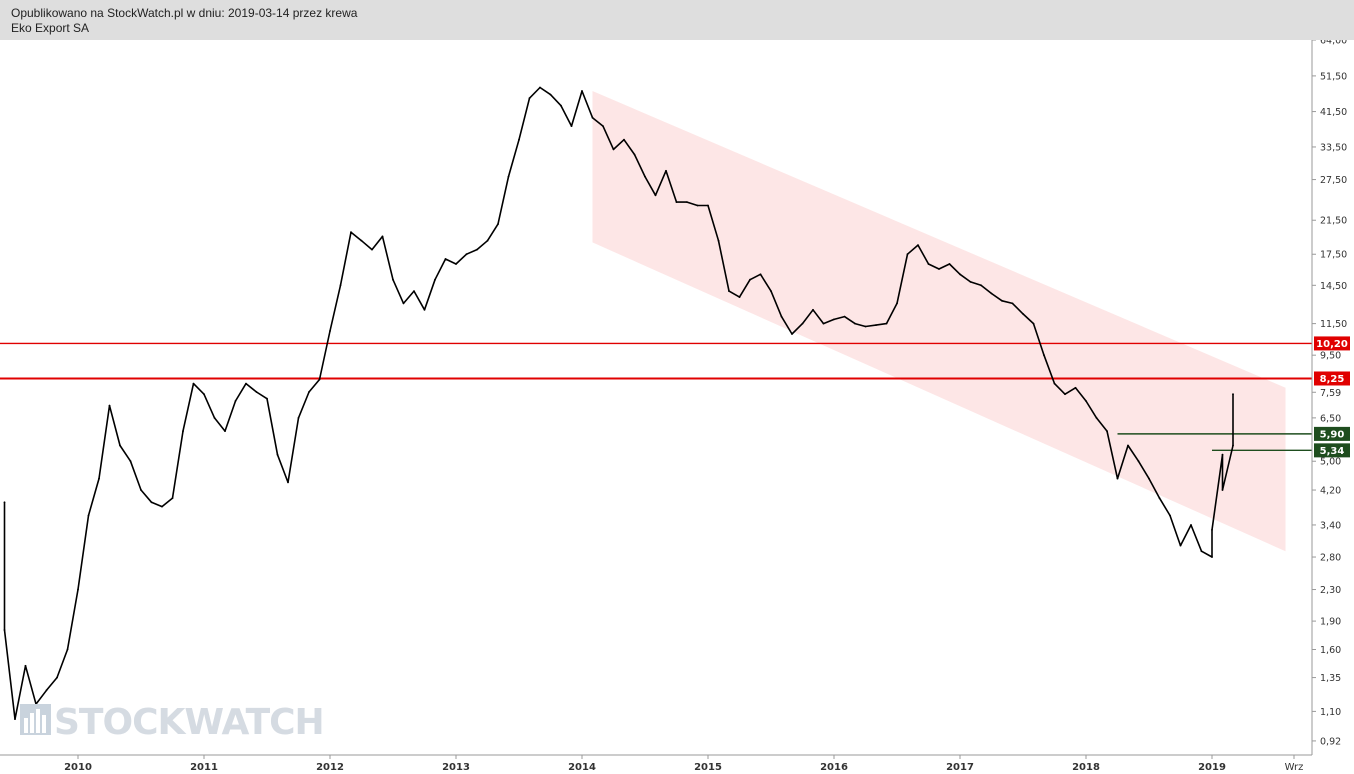  I want to click on y-tick-label: 11,50, so click(1333, 324).